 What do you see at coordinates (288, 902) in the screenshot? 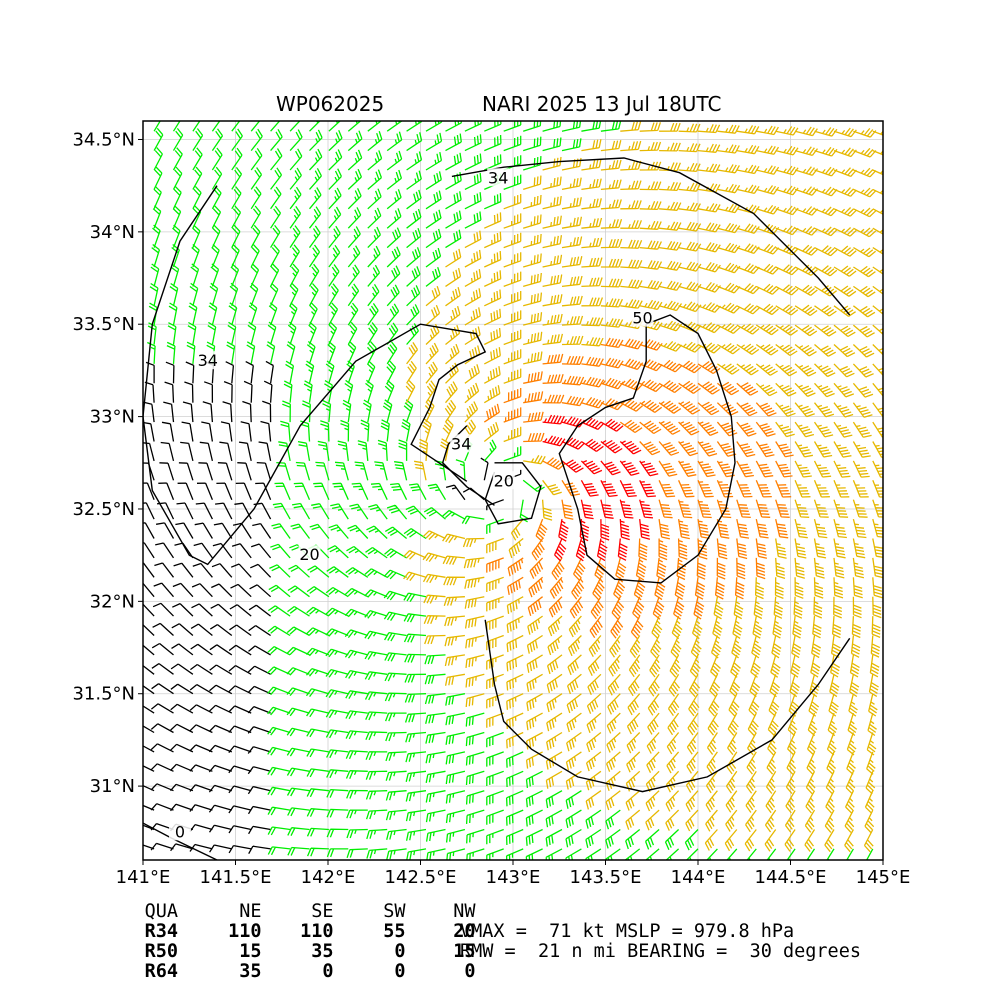
I see `table-header-row: QUA NE SE SW NW` at bounding box center [288, 902].